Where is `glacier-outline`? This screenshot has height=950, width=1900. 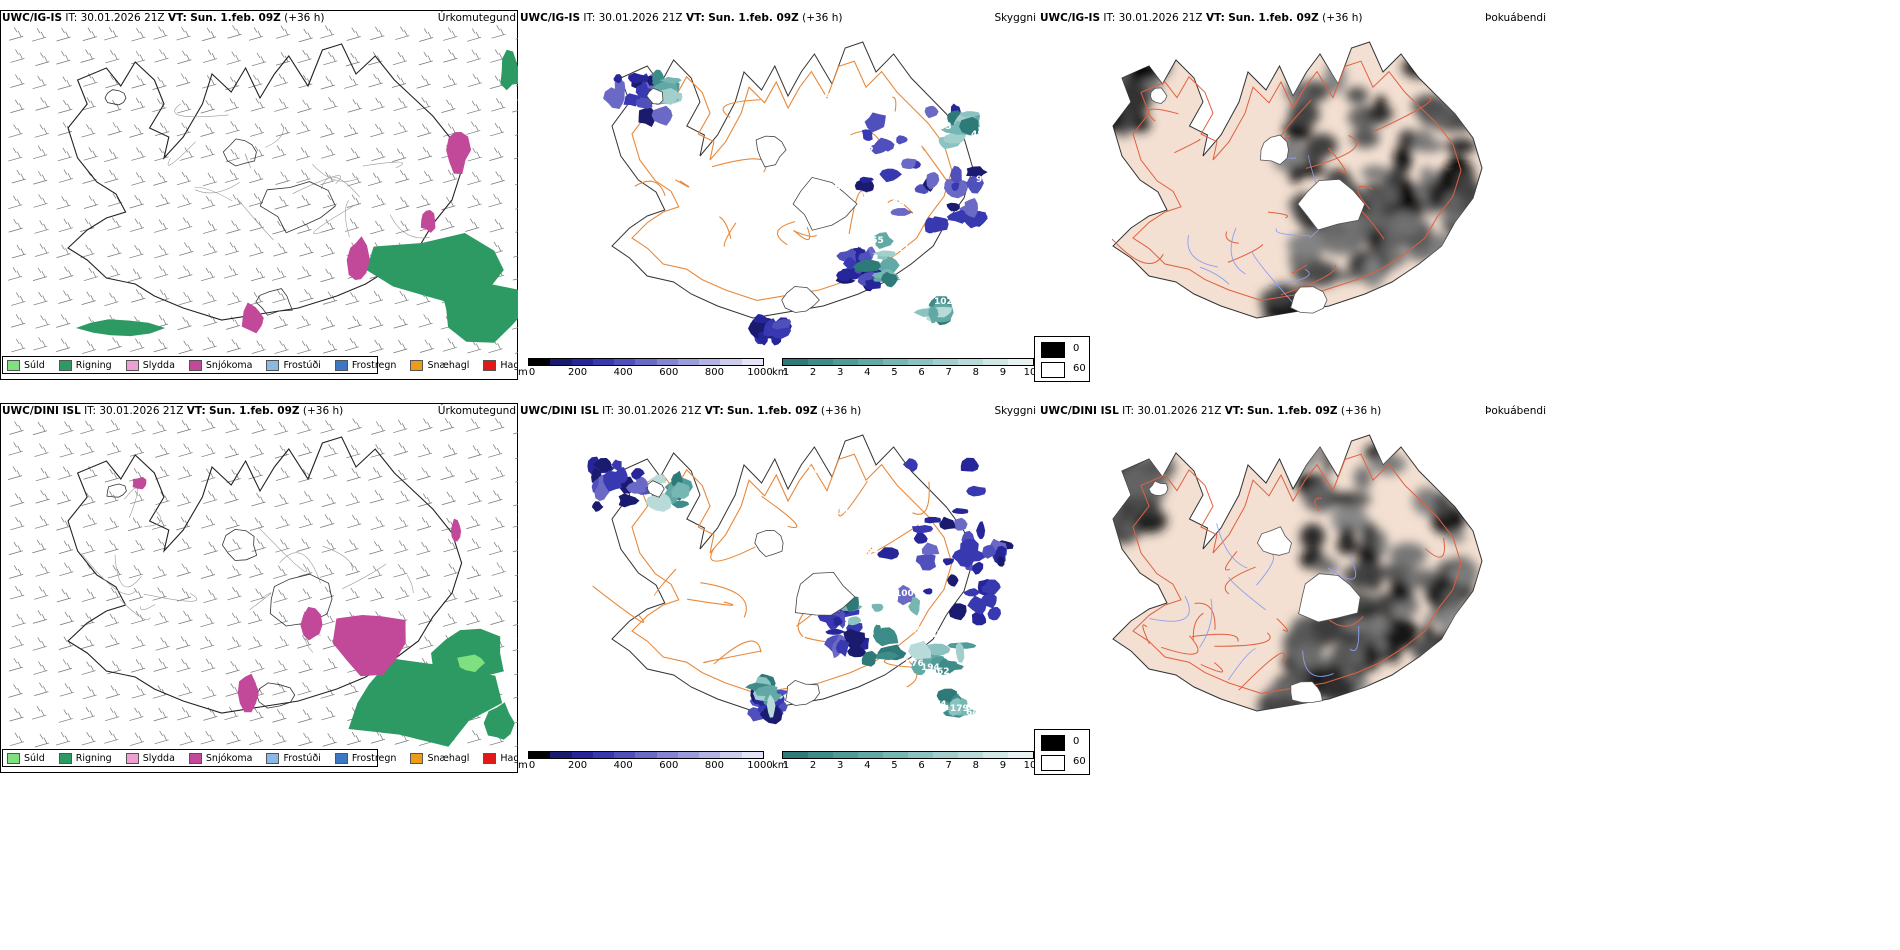
glacier-outline is located at coordinates (115, 97).